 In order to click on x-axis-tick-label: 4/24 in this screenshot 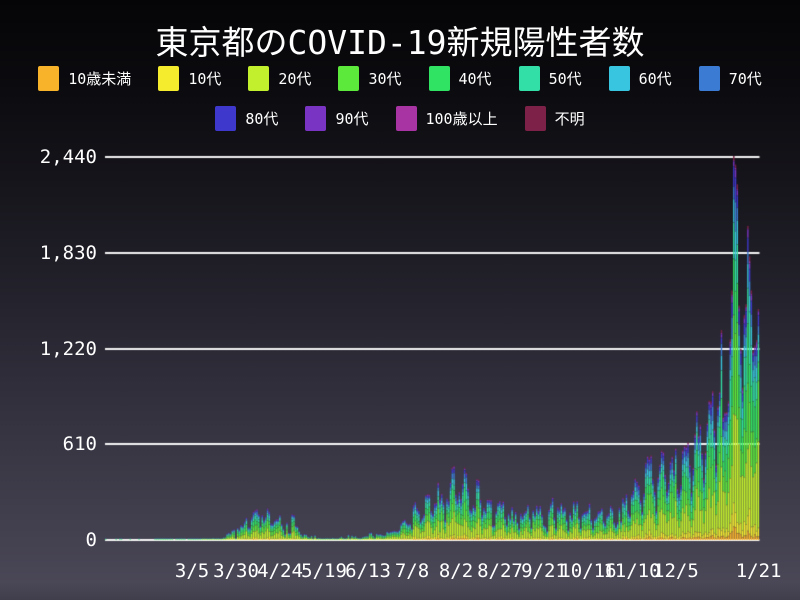, I will do `click(280, 571)`.